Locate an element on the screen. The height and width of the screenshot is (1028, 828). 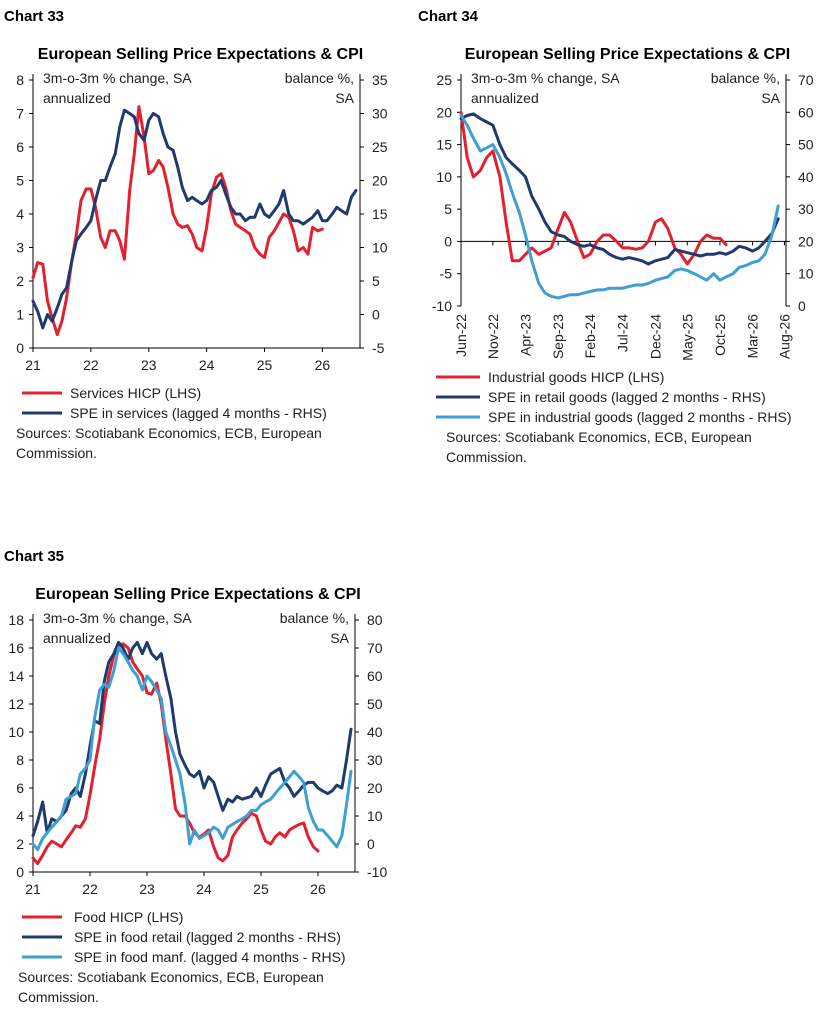
chart-33-left-tick-label: 8 is located at coordinates (20, 80).